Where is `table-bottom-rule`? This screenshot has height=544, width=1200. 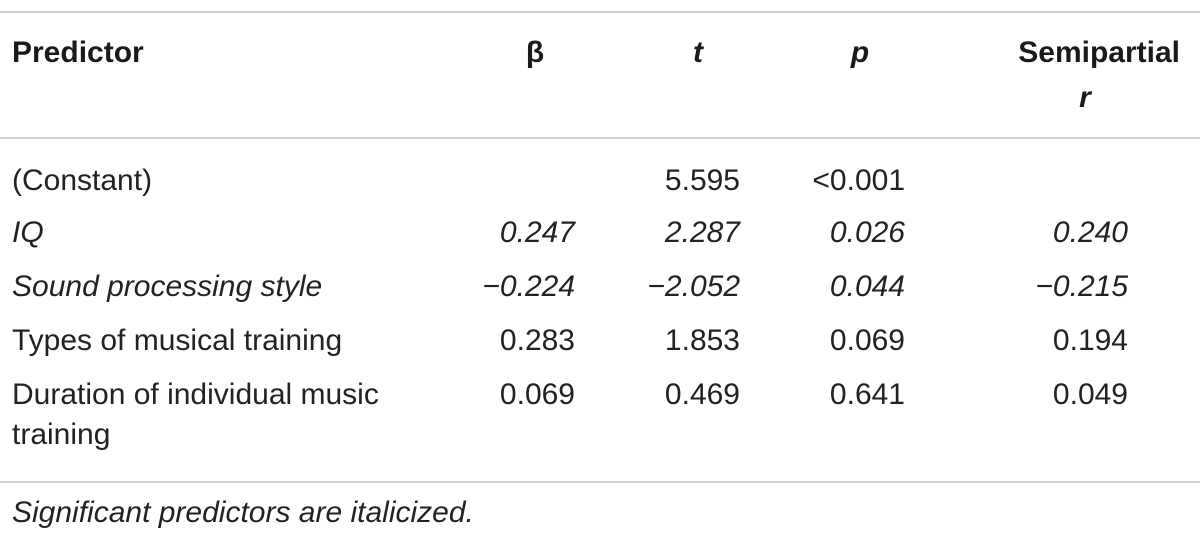
table-bottom-rule is located at coordinates (600, 482).